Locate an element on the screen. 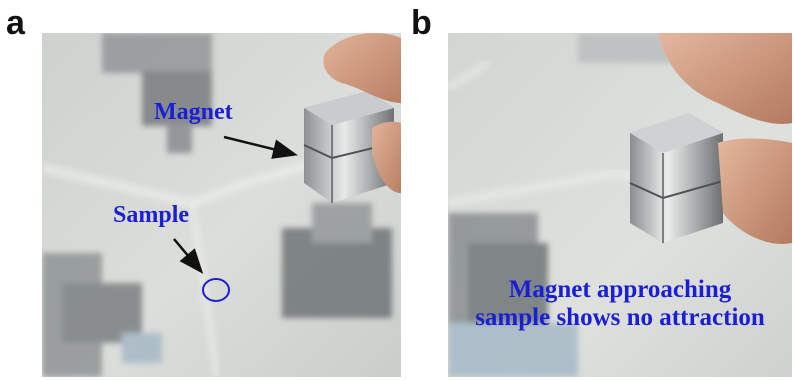  caption-line-1: Magnet approaching is located at coordinates (620, 289).